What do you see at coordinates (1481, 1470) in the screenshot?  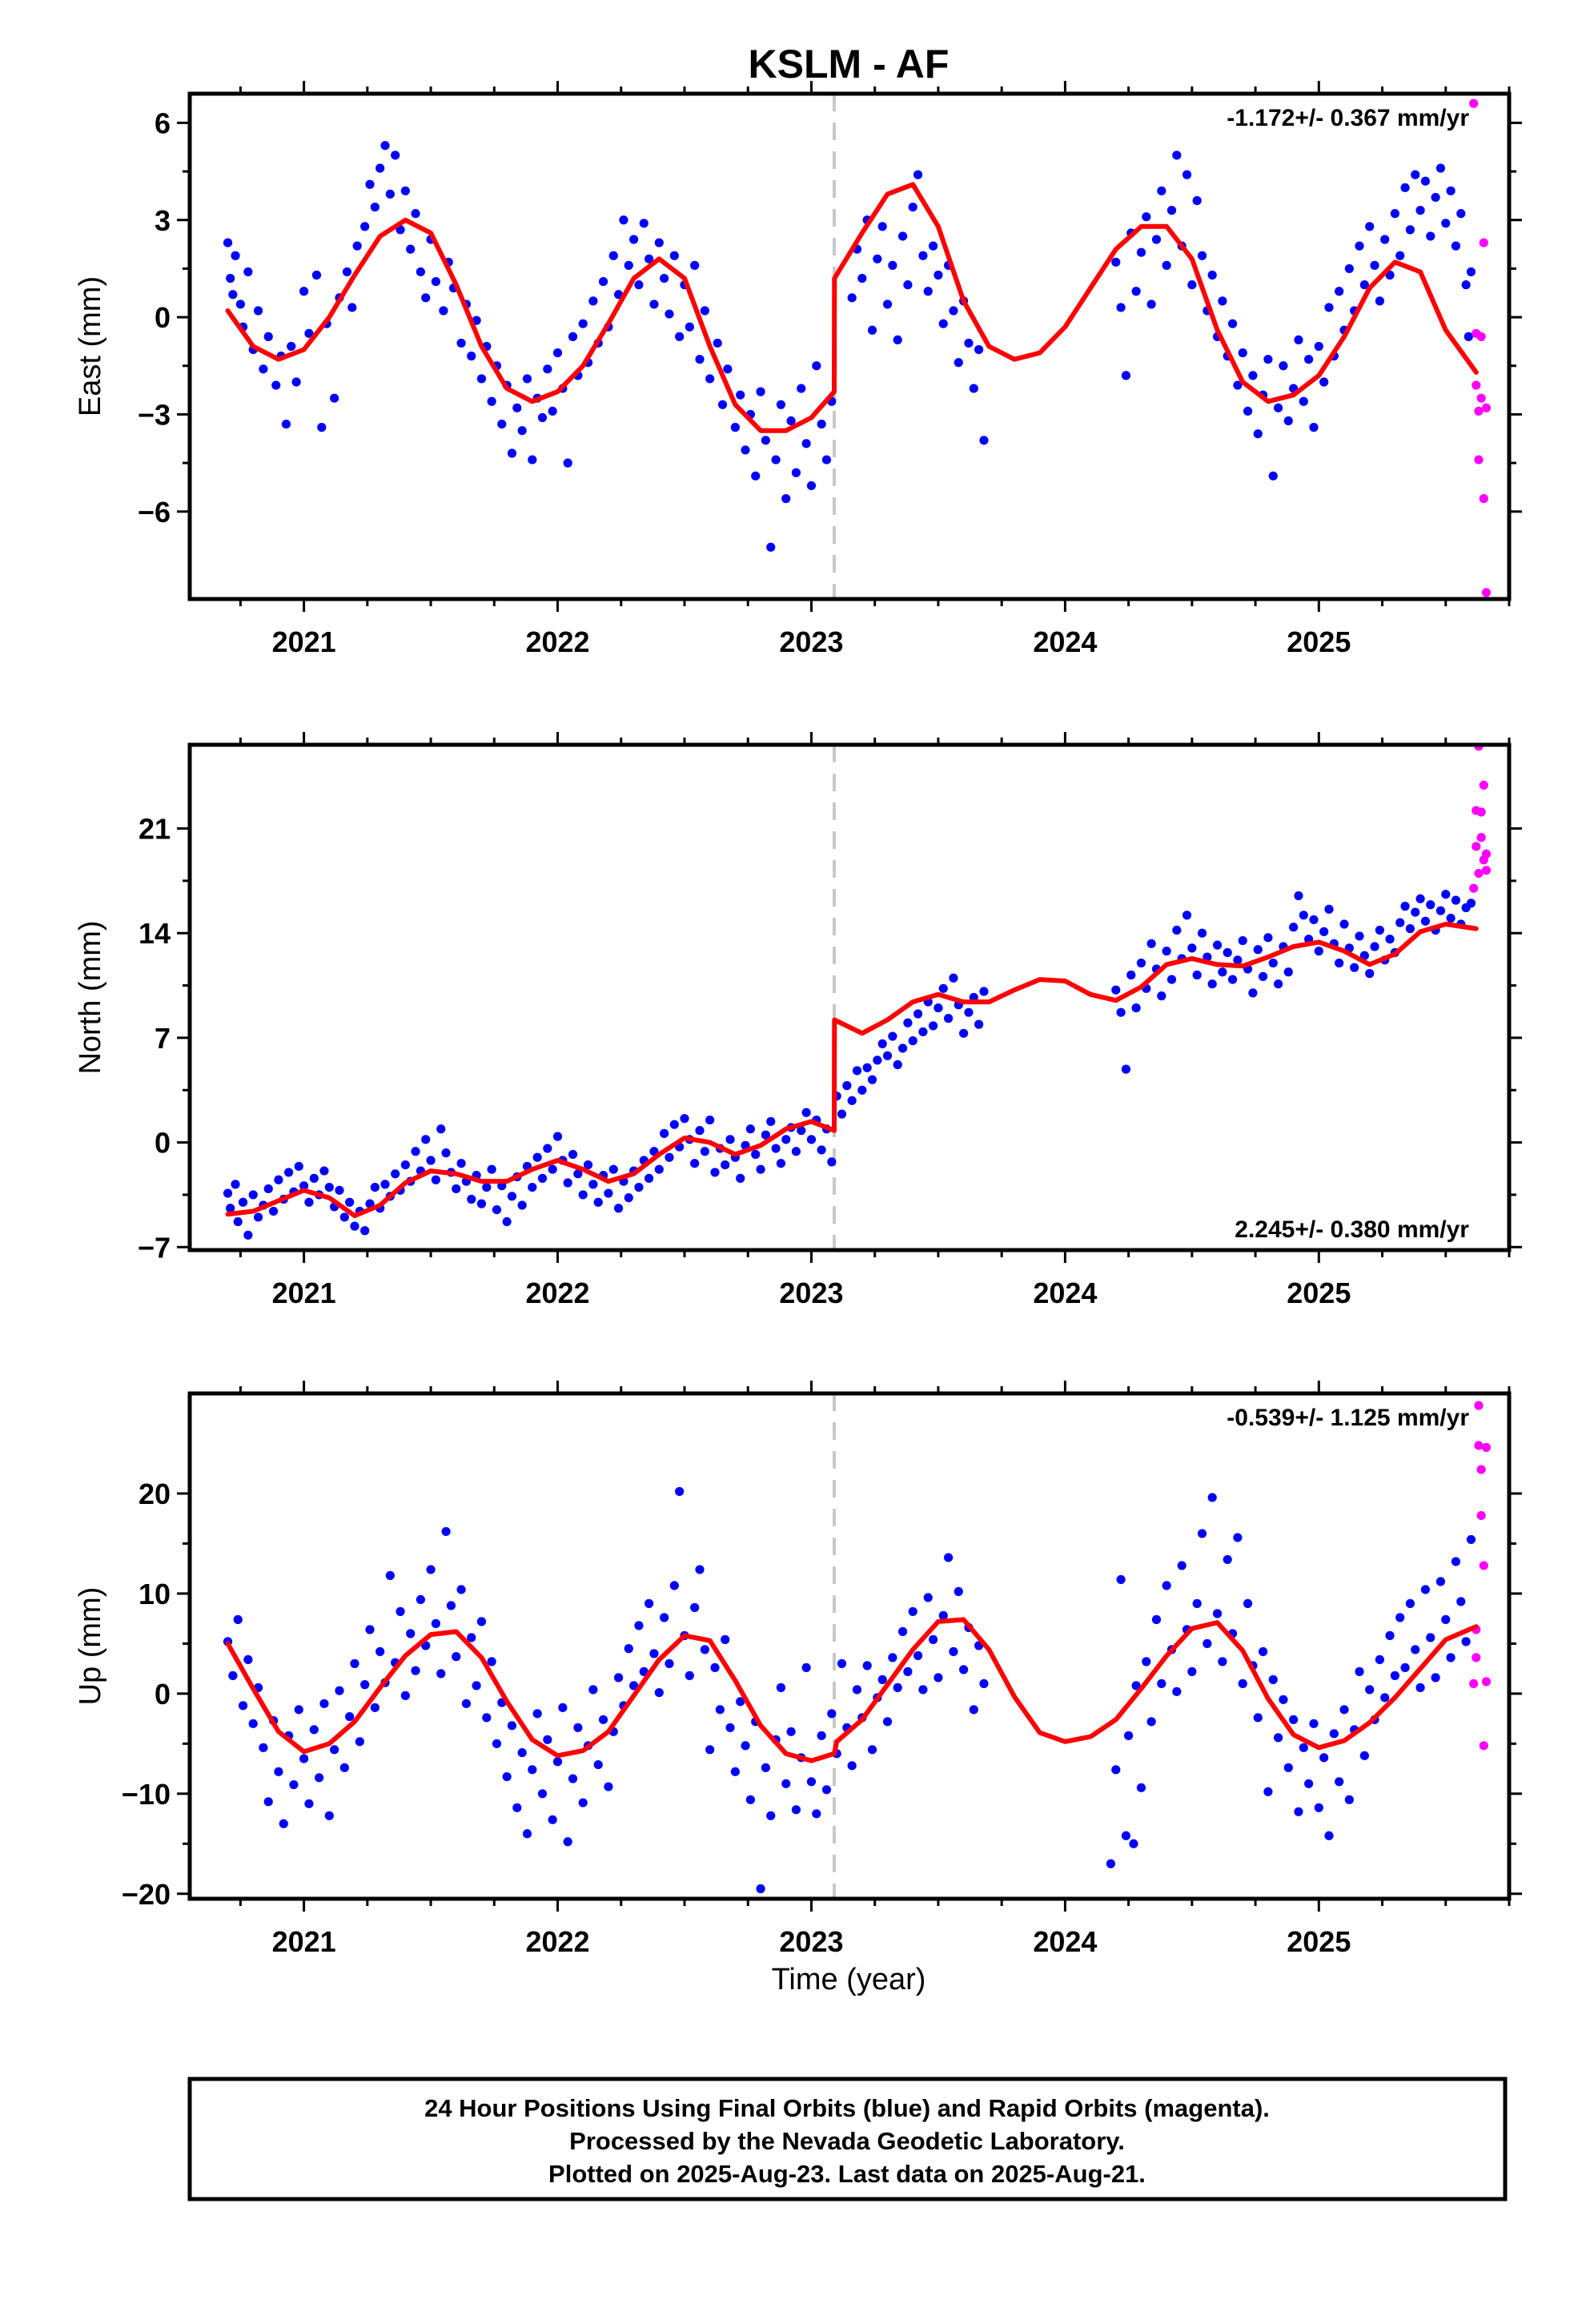 I see `up-rapid-point` at bounding box center [1481, 1470].